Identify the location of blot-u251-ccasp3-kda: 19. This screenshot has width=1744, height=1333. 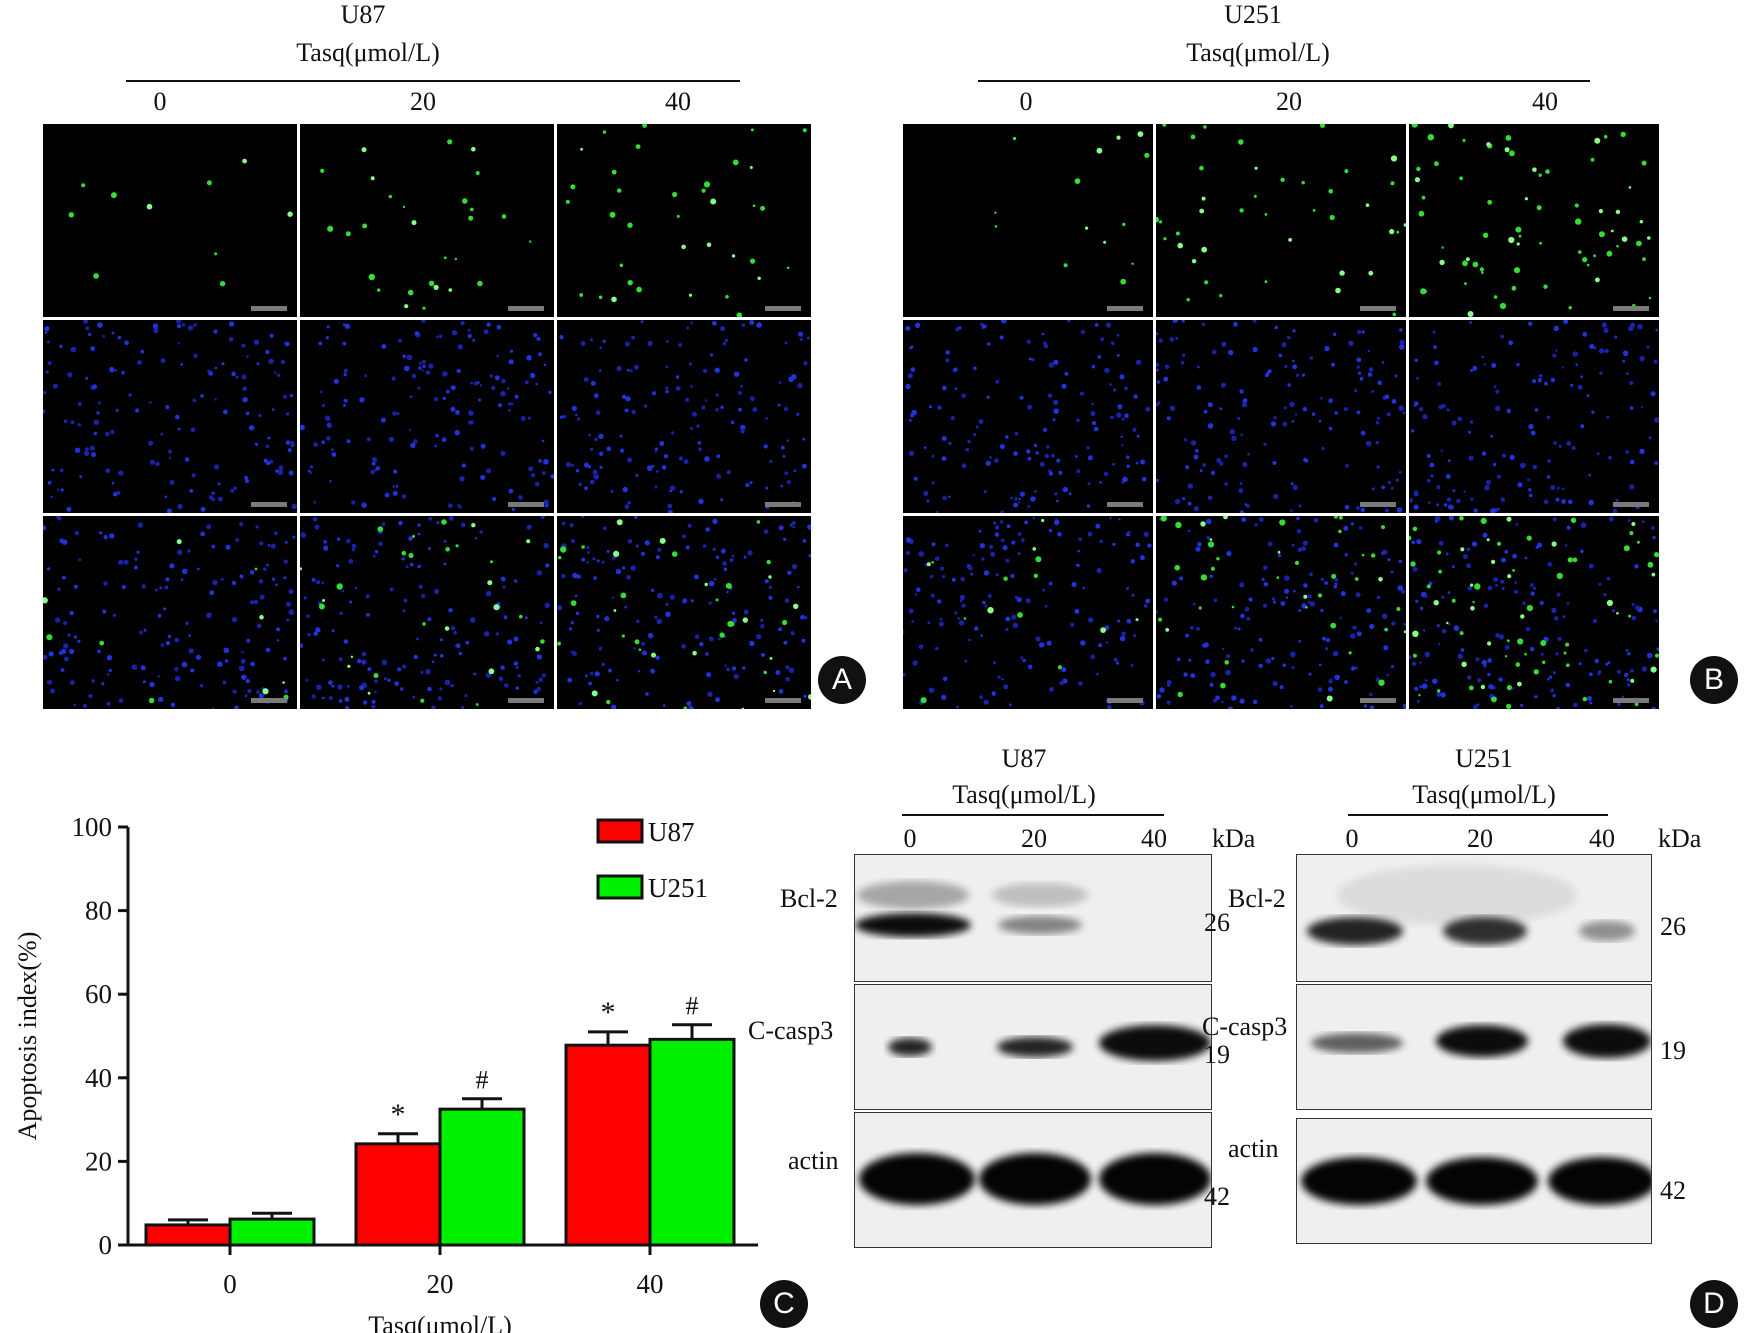
(1673, 1050).